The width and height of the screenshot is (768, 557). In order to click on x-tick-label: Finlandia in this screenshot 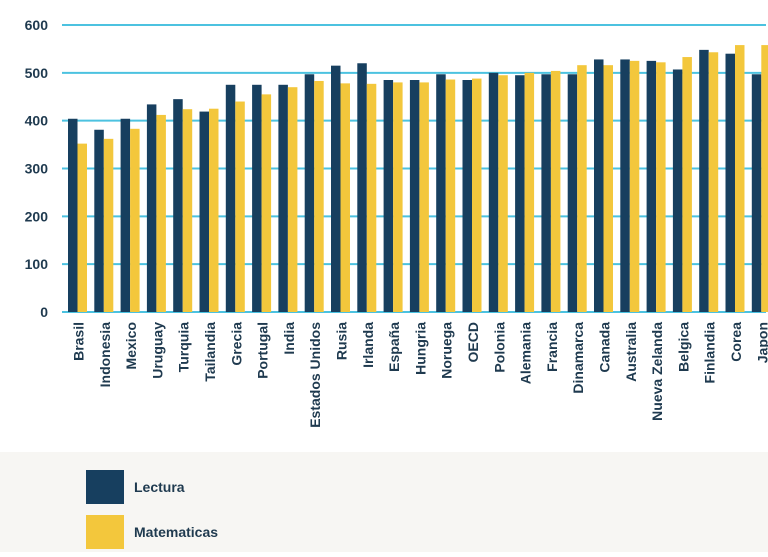, I will do `click(710, 353)`.